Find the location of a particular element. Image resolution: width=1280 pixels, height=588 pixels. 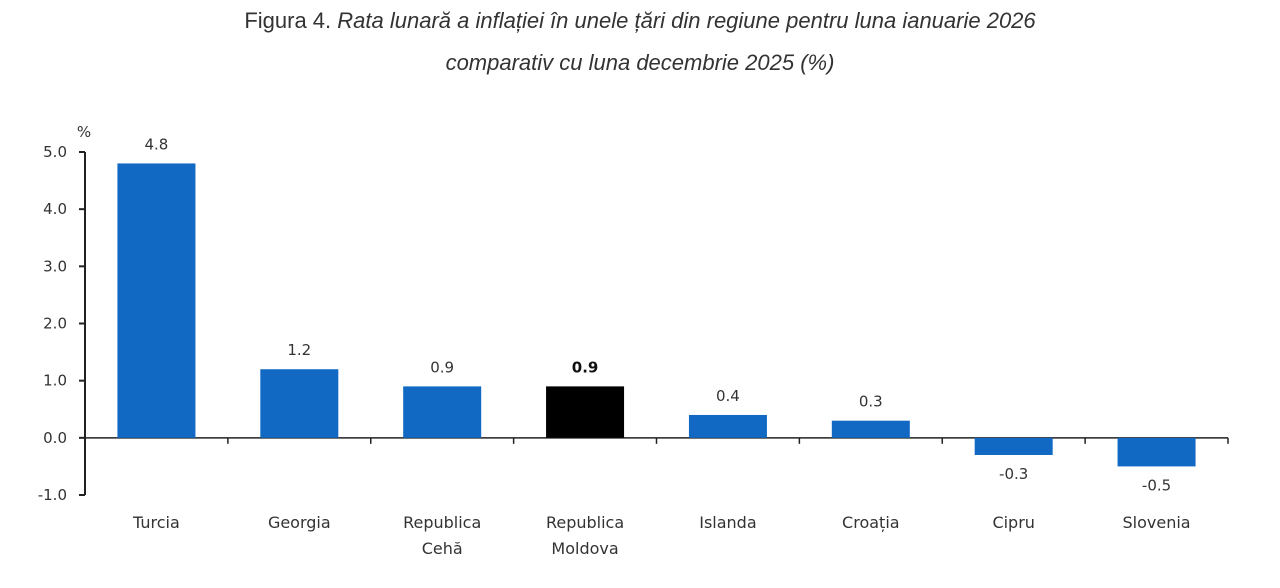

y-tick-label: 0.0 is located at coordinates (55, 438).